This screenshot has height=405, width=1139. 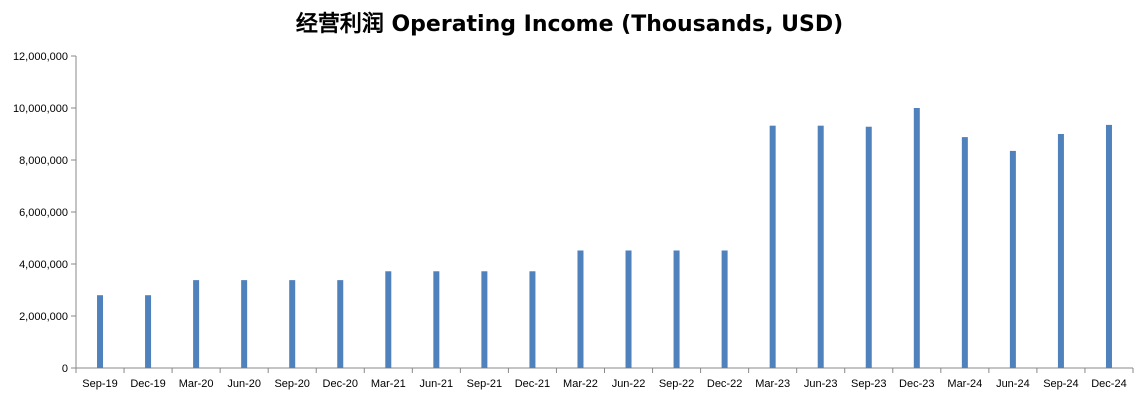 What do you see at coordinates (437, 384) in the screenshot?
I see `x-tick-label: Jun-21` at bounding box center [437, 384].